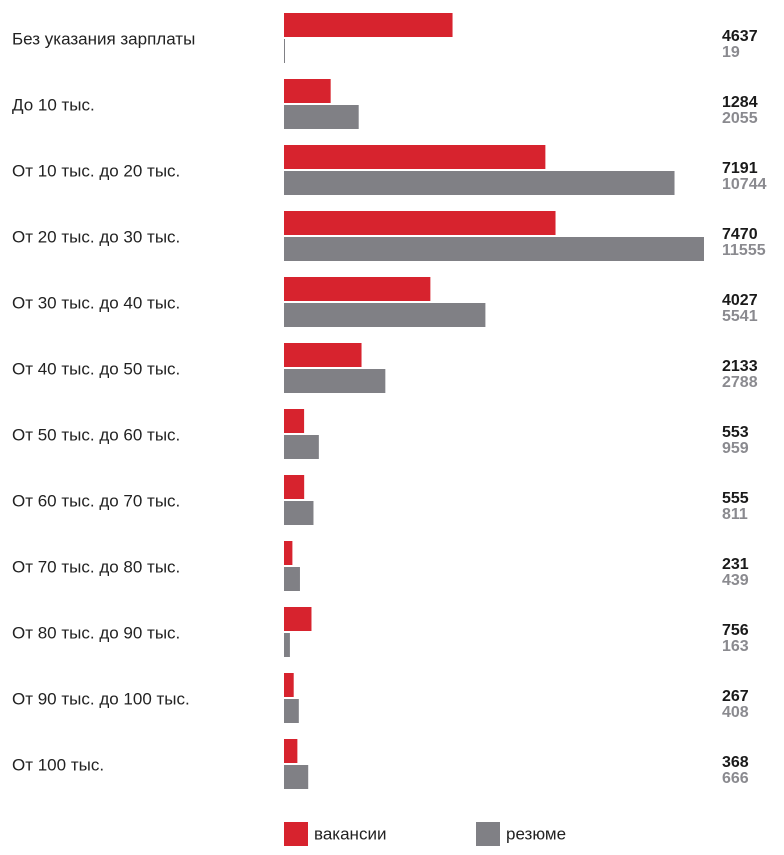  Describe the element at coordinates (96, 632) in the screenshot. I see `category-label: От 80 тыс. до 90 тыс.` at that location.